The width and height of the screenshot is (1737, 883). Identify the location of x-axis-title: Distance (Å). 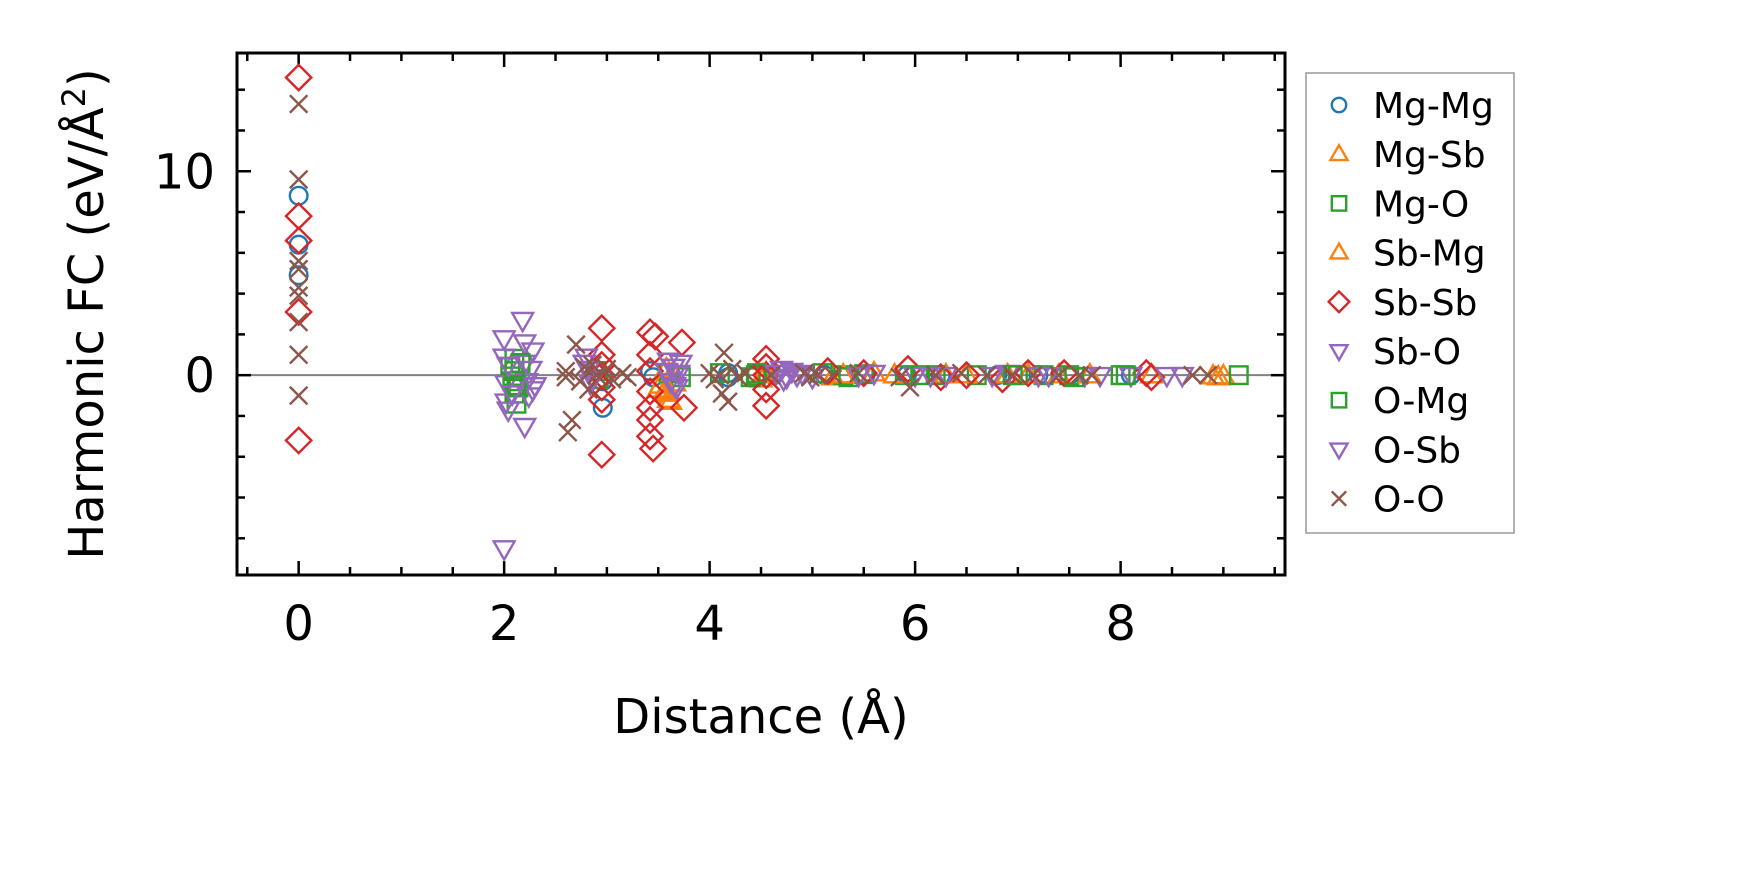
(760, 716).